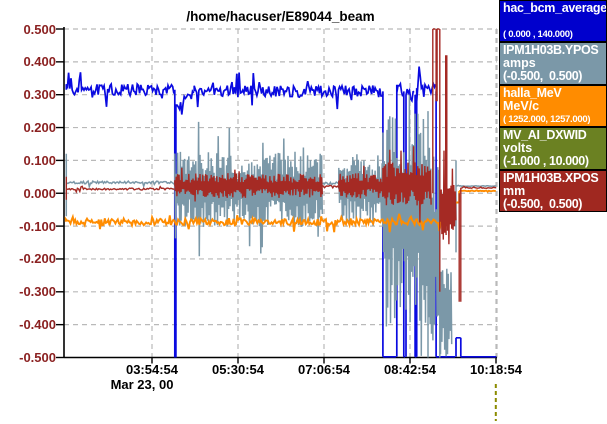 The image size is (607, 424). Describe the element at coordinates (521, 105) in the screenshot. I see `legend-series-unit: MeV/c` at that location.